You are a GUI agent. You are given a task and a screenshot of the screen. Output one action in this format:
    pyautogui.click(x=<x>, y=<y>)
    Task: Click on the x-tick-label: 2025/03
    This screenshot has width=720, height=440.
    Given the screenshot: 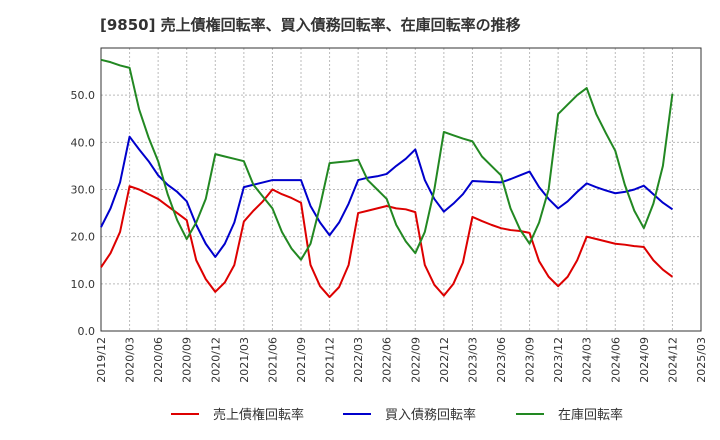 What is the action you would take?
    pyautogui.click(x=701, y=360)
    